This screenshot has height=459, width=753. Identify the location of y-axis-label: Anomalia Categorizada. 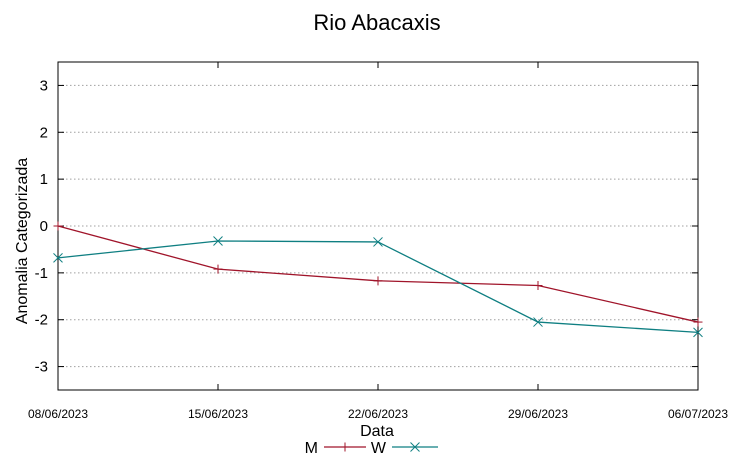
(22, 241).